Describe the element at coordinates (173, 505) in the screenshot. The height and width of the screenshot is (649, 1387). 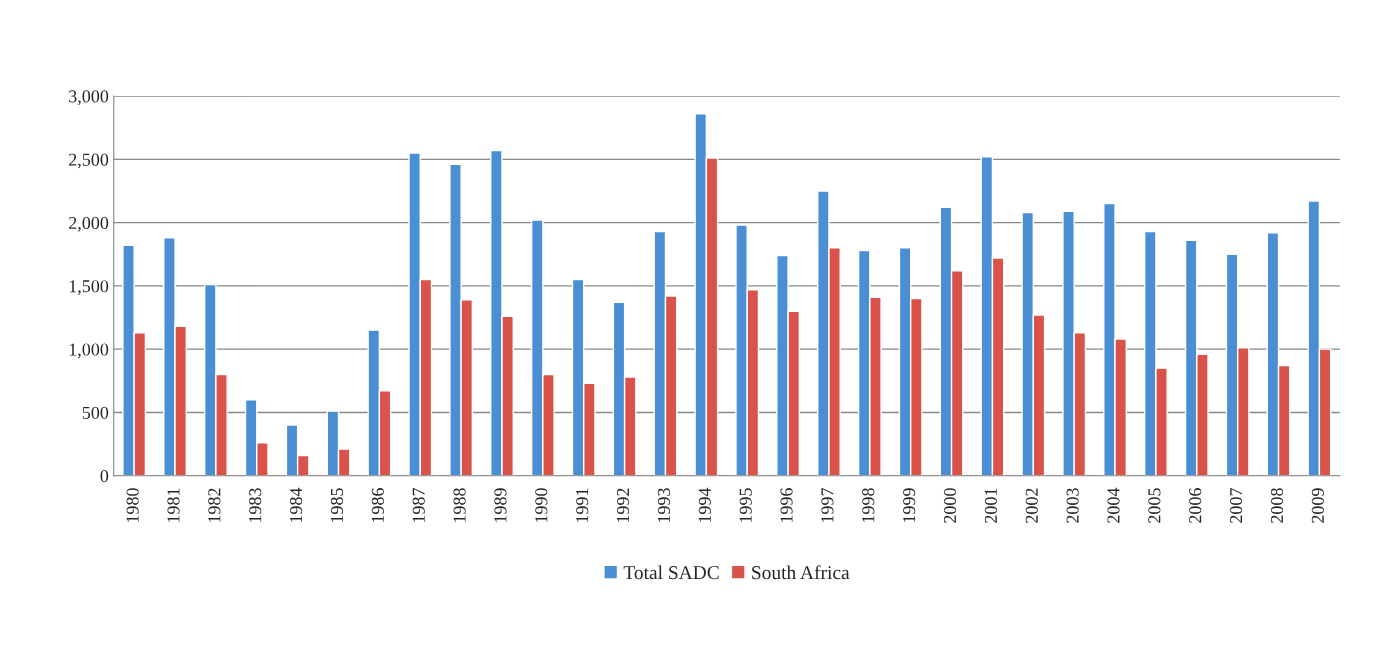
I see `x-tick-label: 1981` at that location.